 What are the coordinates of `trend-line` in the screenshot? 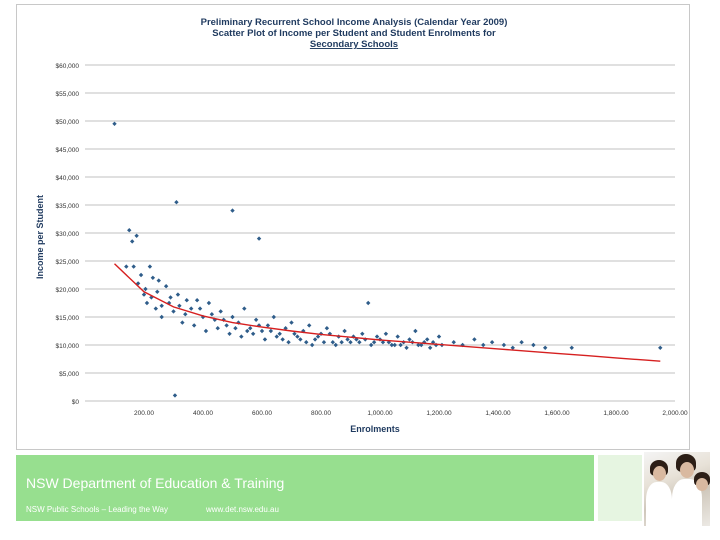 It's located at (387, 312).